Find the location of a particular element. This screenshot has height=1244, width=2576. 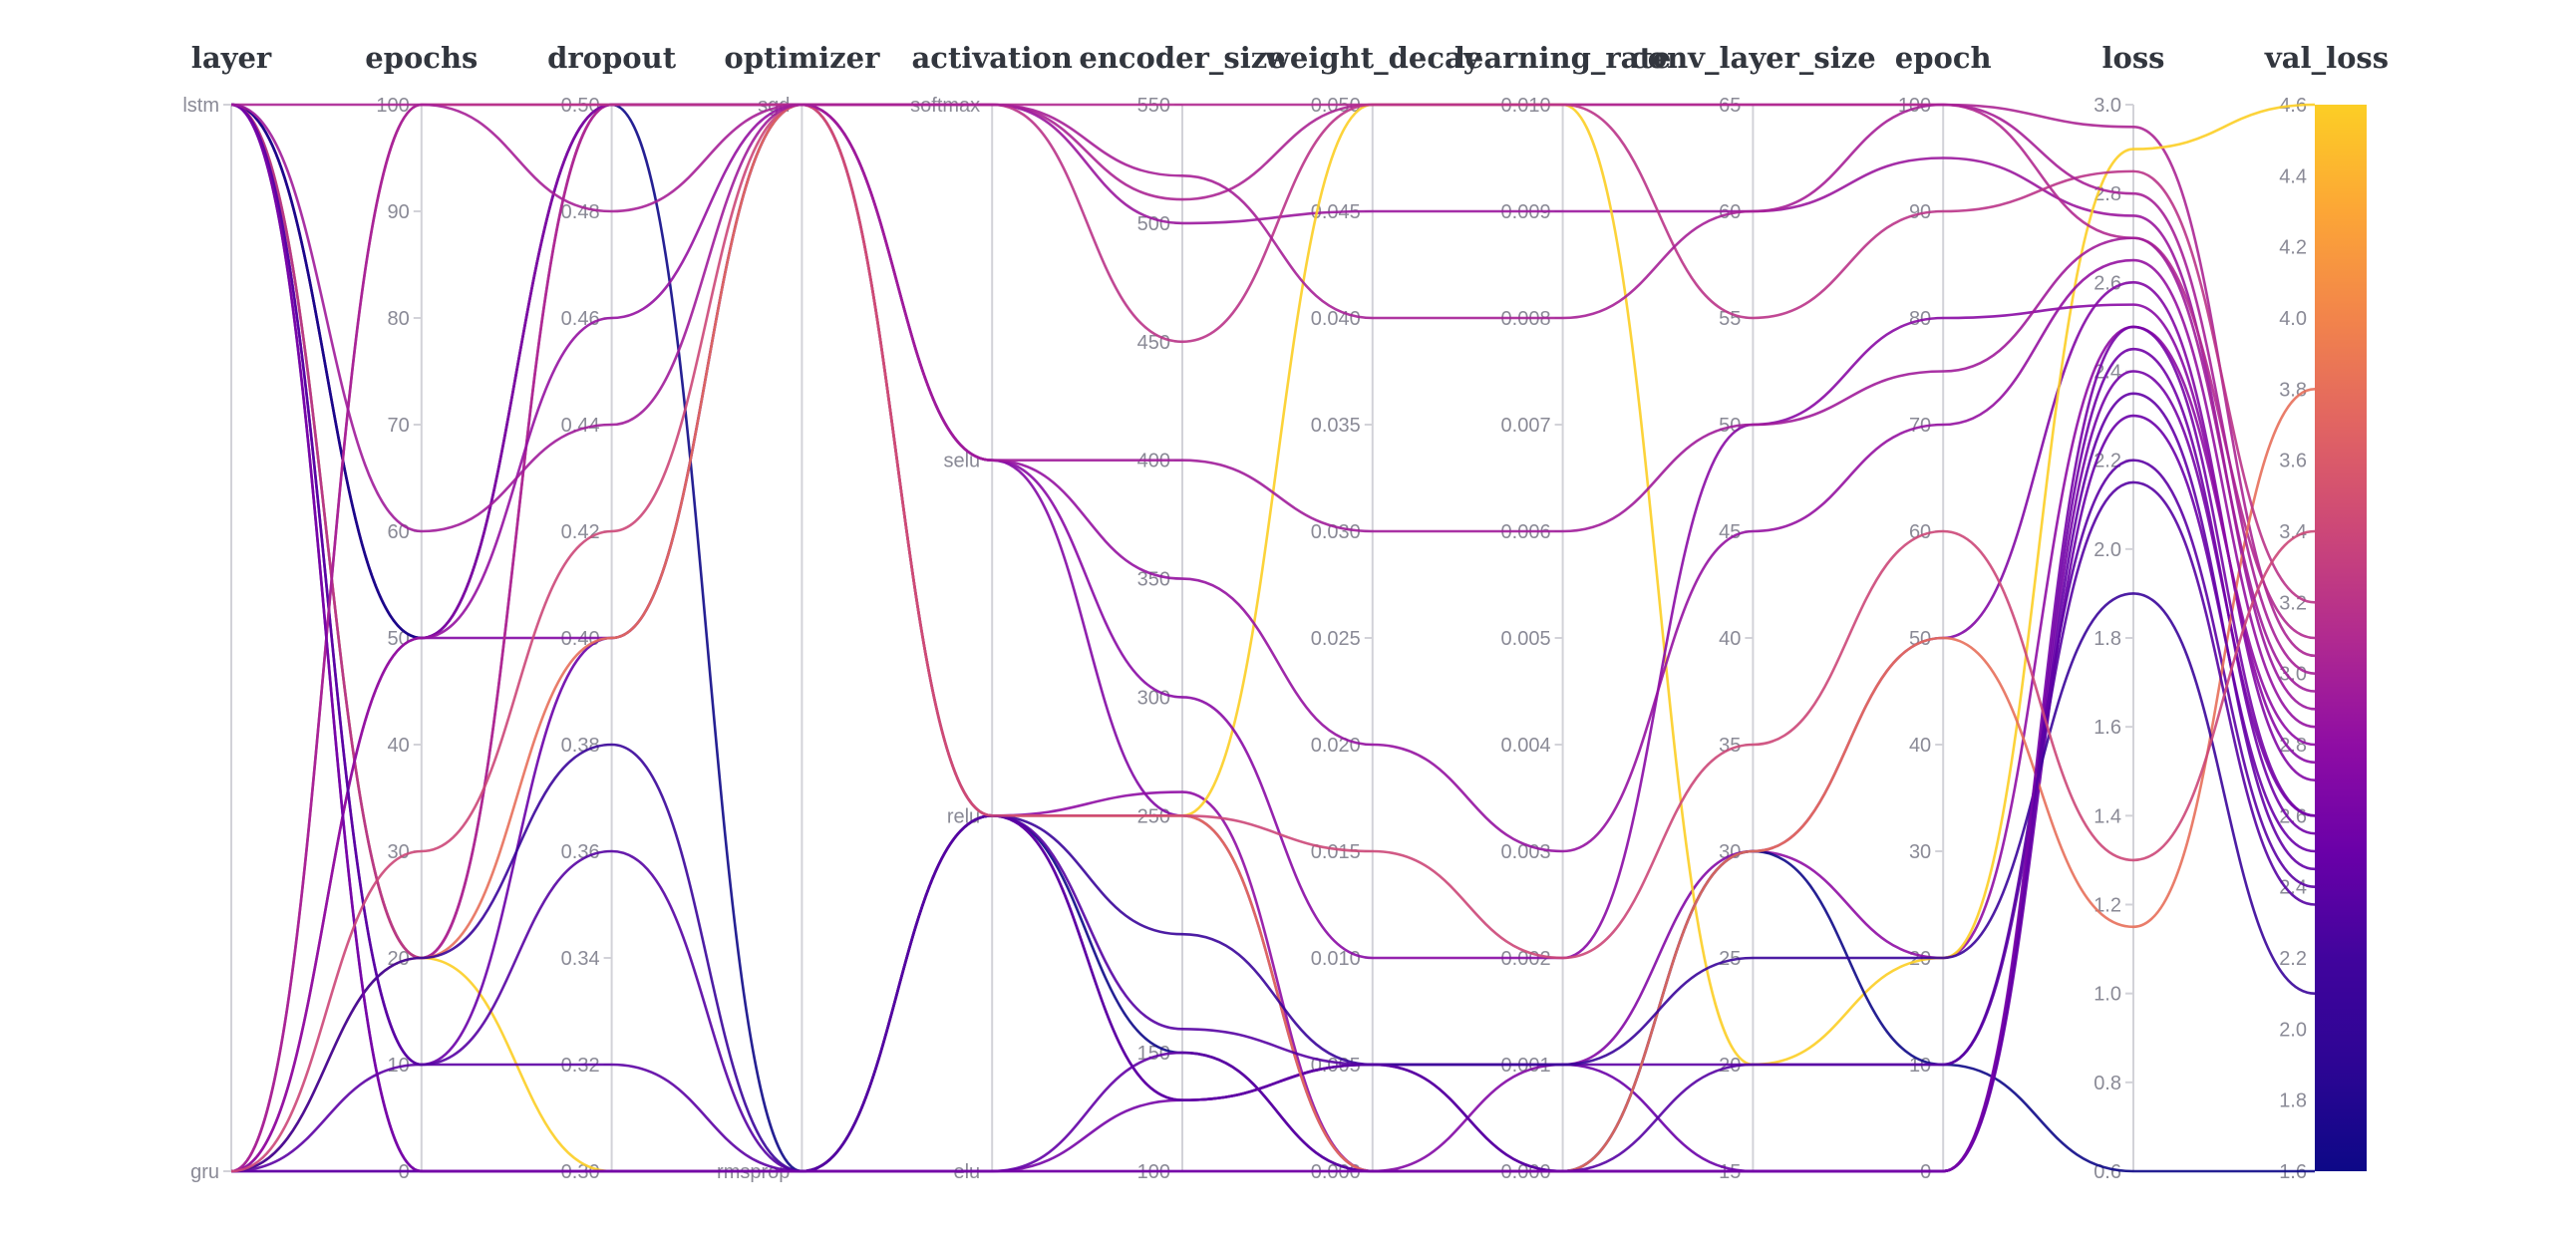

axis-tick-label: 0.46 is located at coordinates (580, 319).